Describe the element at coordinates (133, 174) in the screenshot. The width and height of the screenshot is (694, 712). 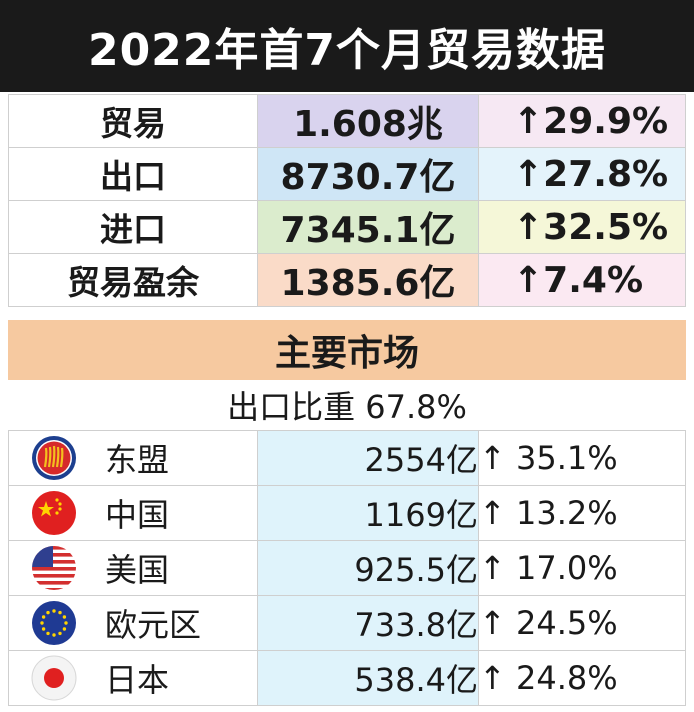
I see `row-label: 出口` at that location.